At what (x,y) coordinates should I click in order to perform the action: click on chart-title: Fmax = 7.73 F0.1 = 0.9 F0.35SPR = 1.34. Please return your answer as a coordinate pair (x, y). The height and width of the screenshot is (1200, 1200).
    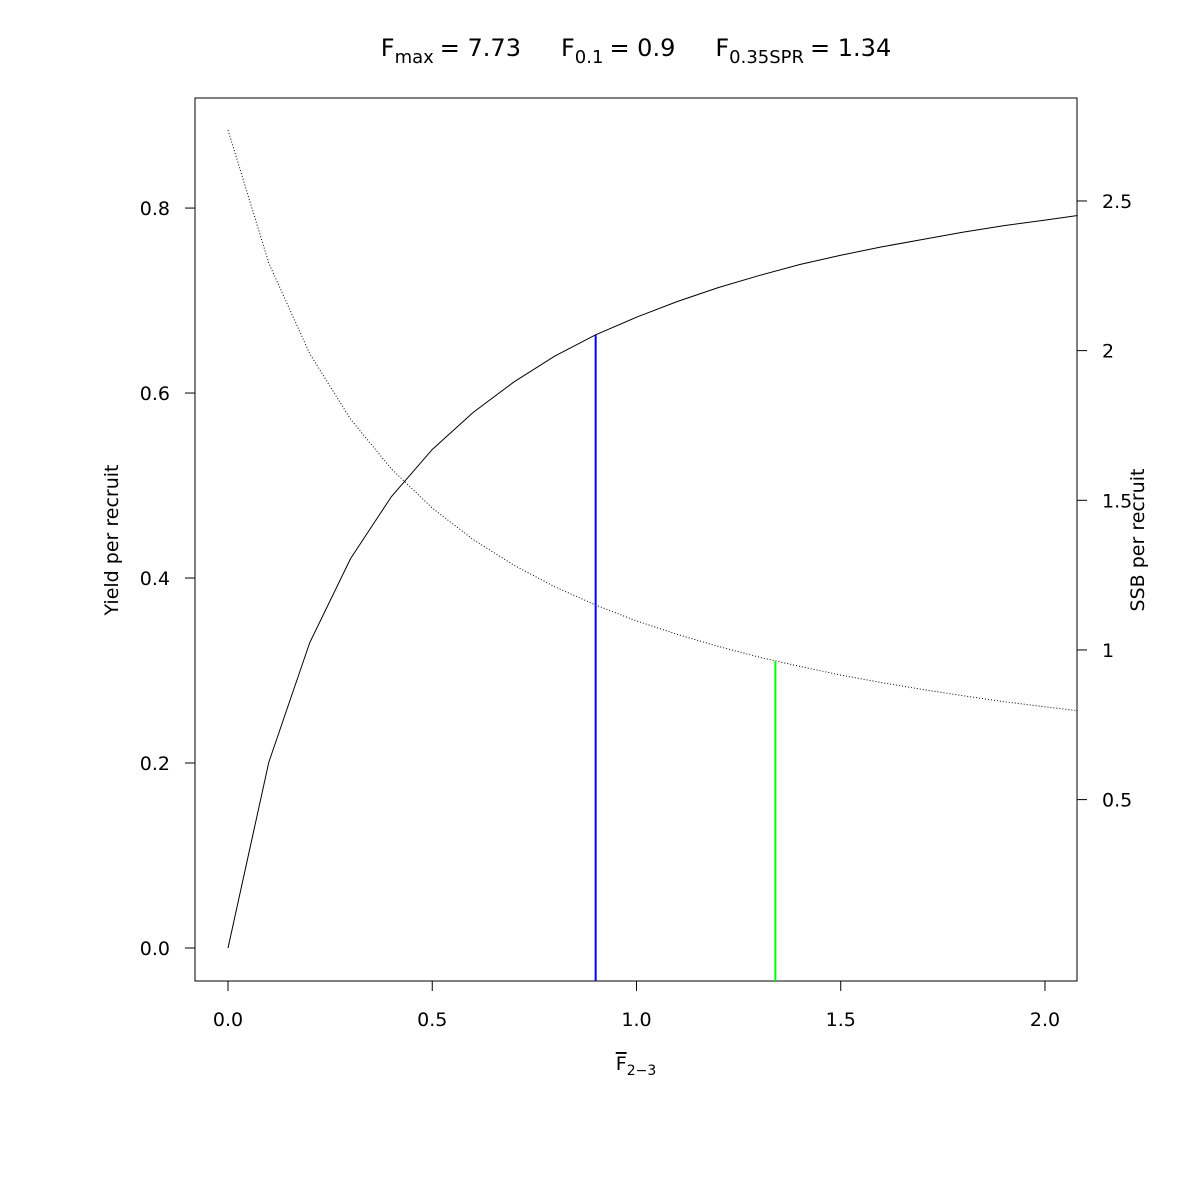
    Looking at the image, I should click on (636, 51).